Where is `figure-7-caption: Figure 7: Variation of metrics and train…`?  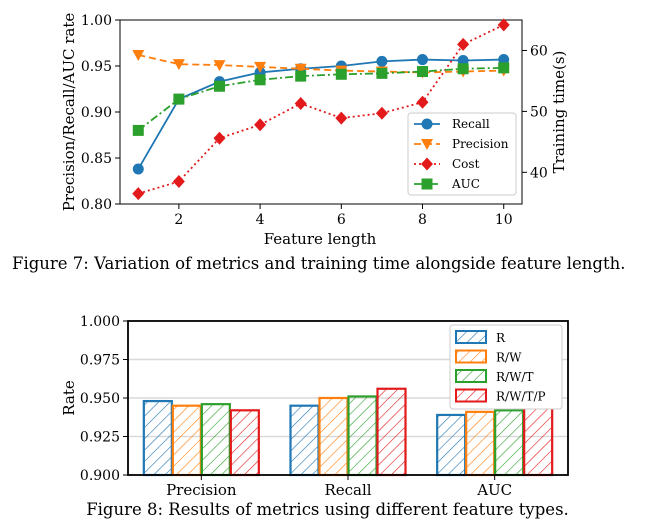 figure-7-caption: Figure 7: Variation of metrics and train… is located at coordinates (319, 263).